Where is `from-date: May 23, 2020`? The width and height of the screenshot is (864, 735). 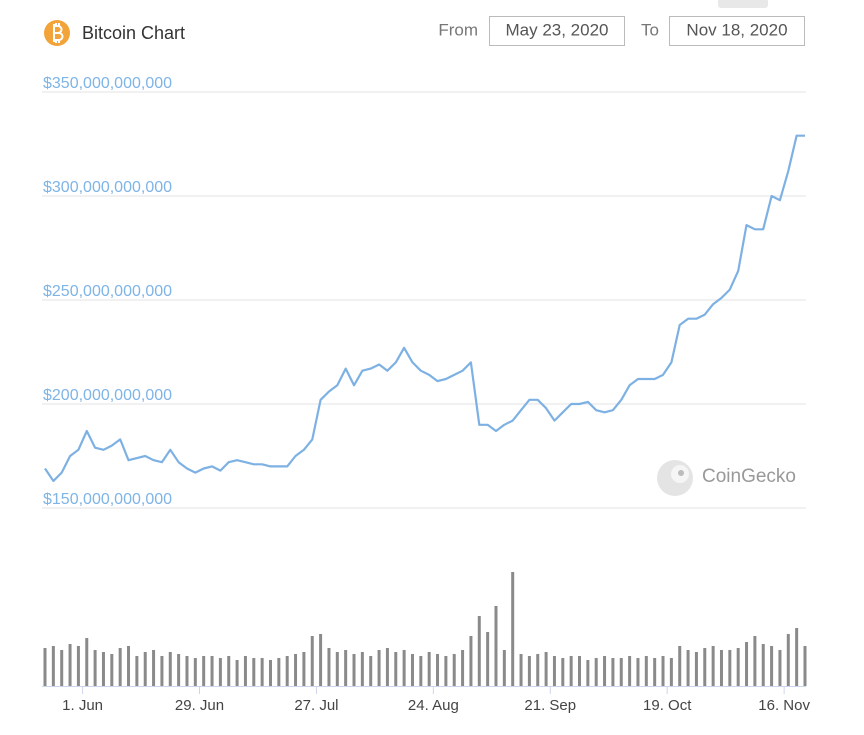 from-date: May 23, 2020 is located at coordinates (556, 29).